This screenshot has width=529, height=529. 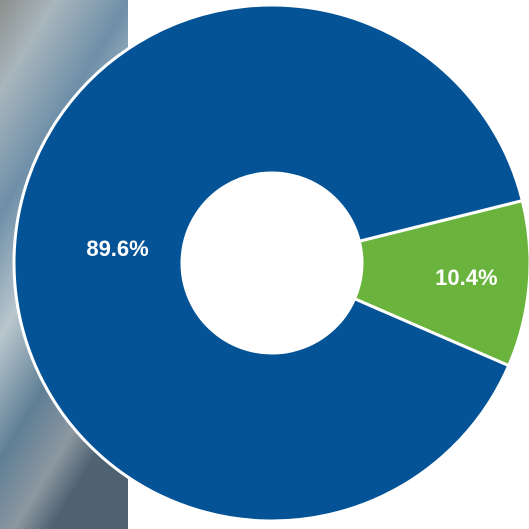 What do you see at coordinates (117, 248) in the screenshot?
I see `data-label: 89.6%` at bounding box center [117, 248].